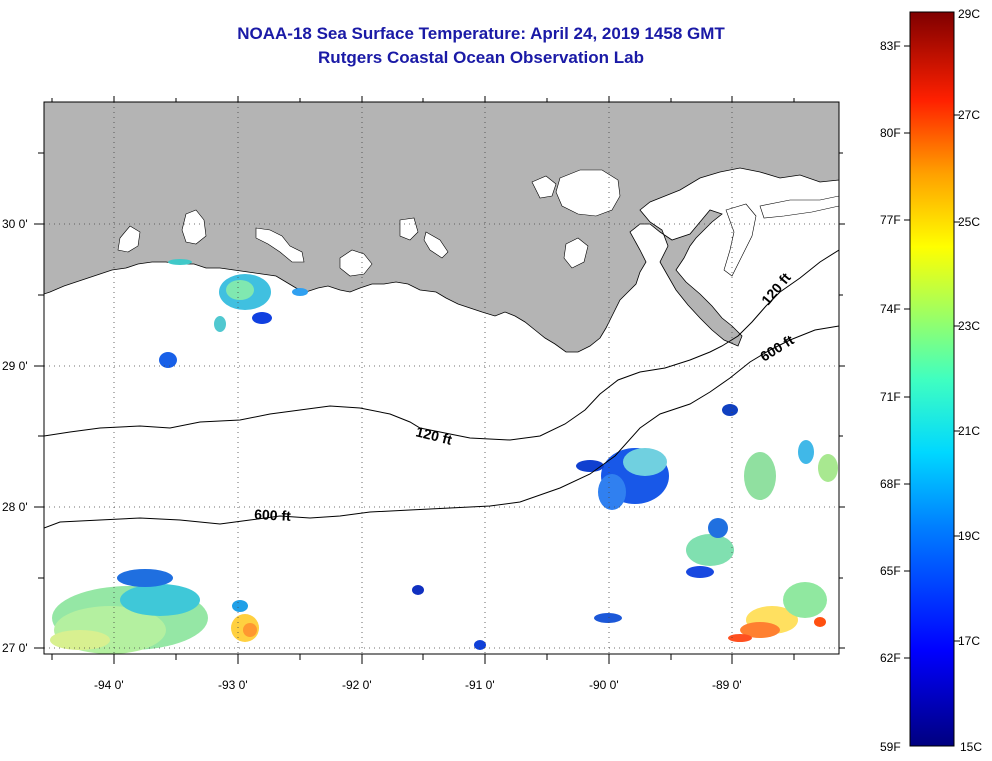 The image size is (992, 761). Describe the element at coordinates (15, 507) in the screenshot. I see `lat-label-28: 28 0'` at that location.